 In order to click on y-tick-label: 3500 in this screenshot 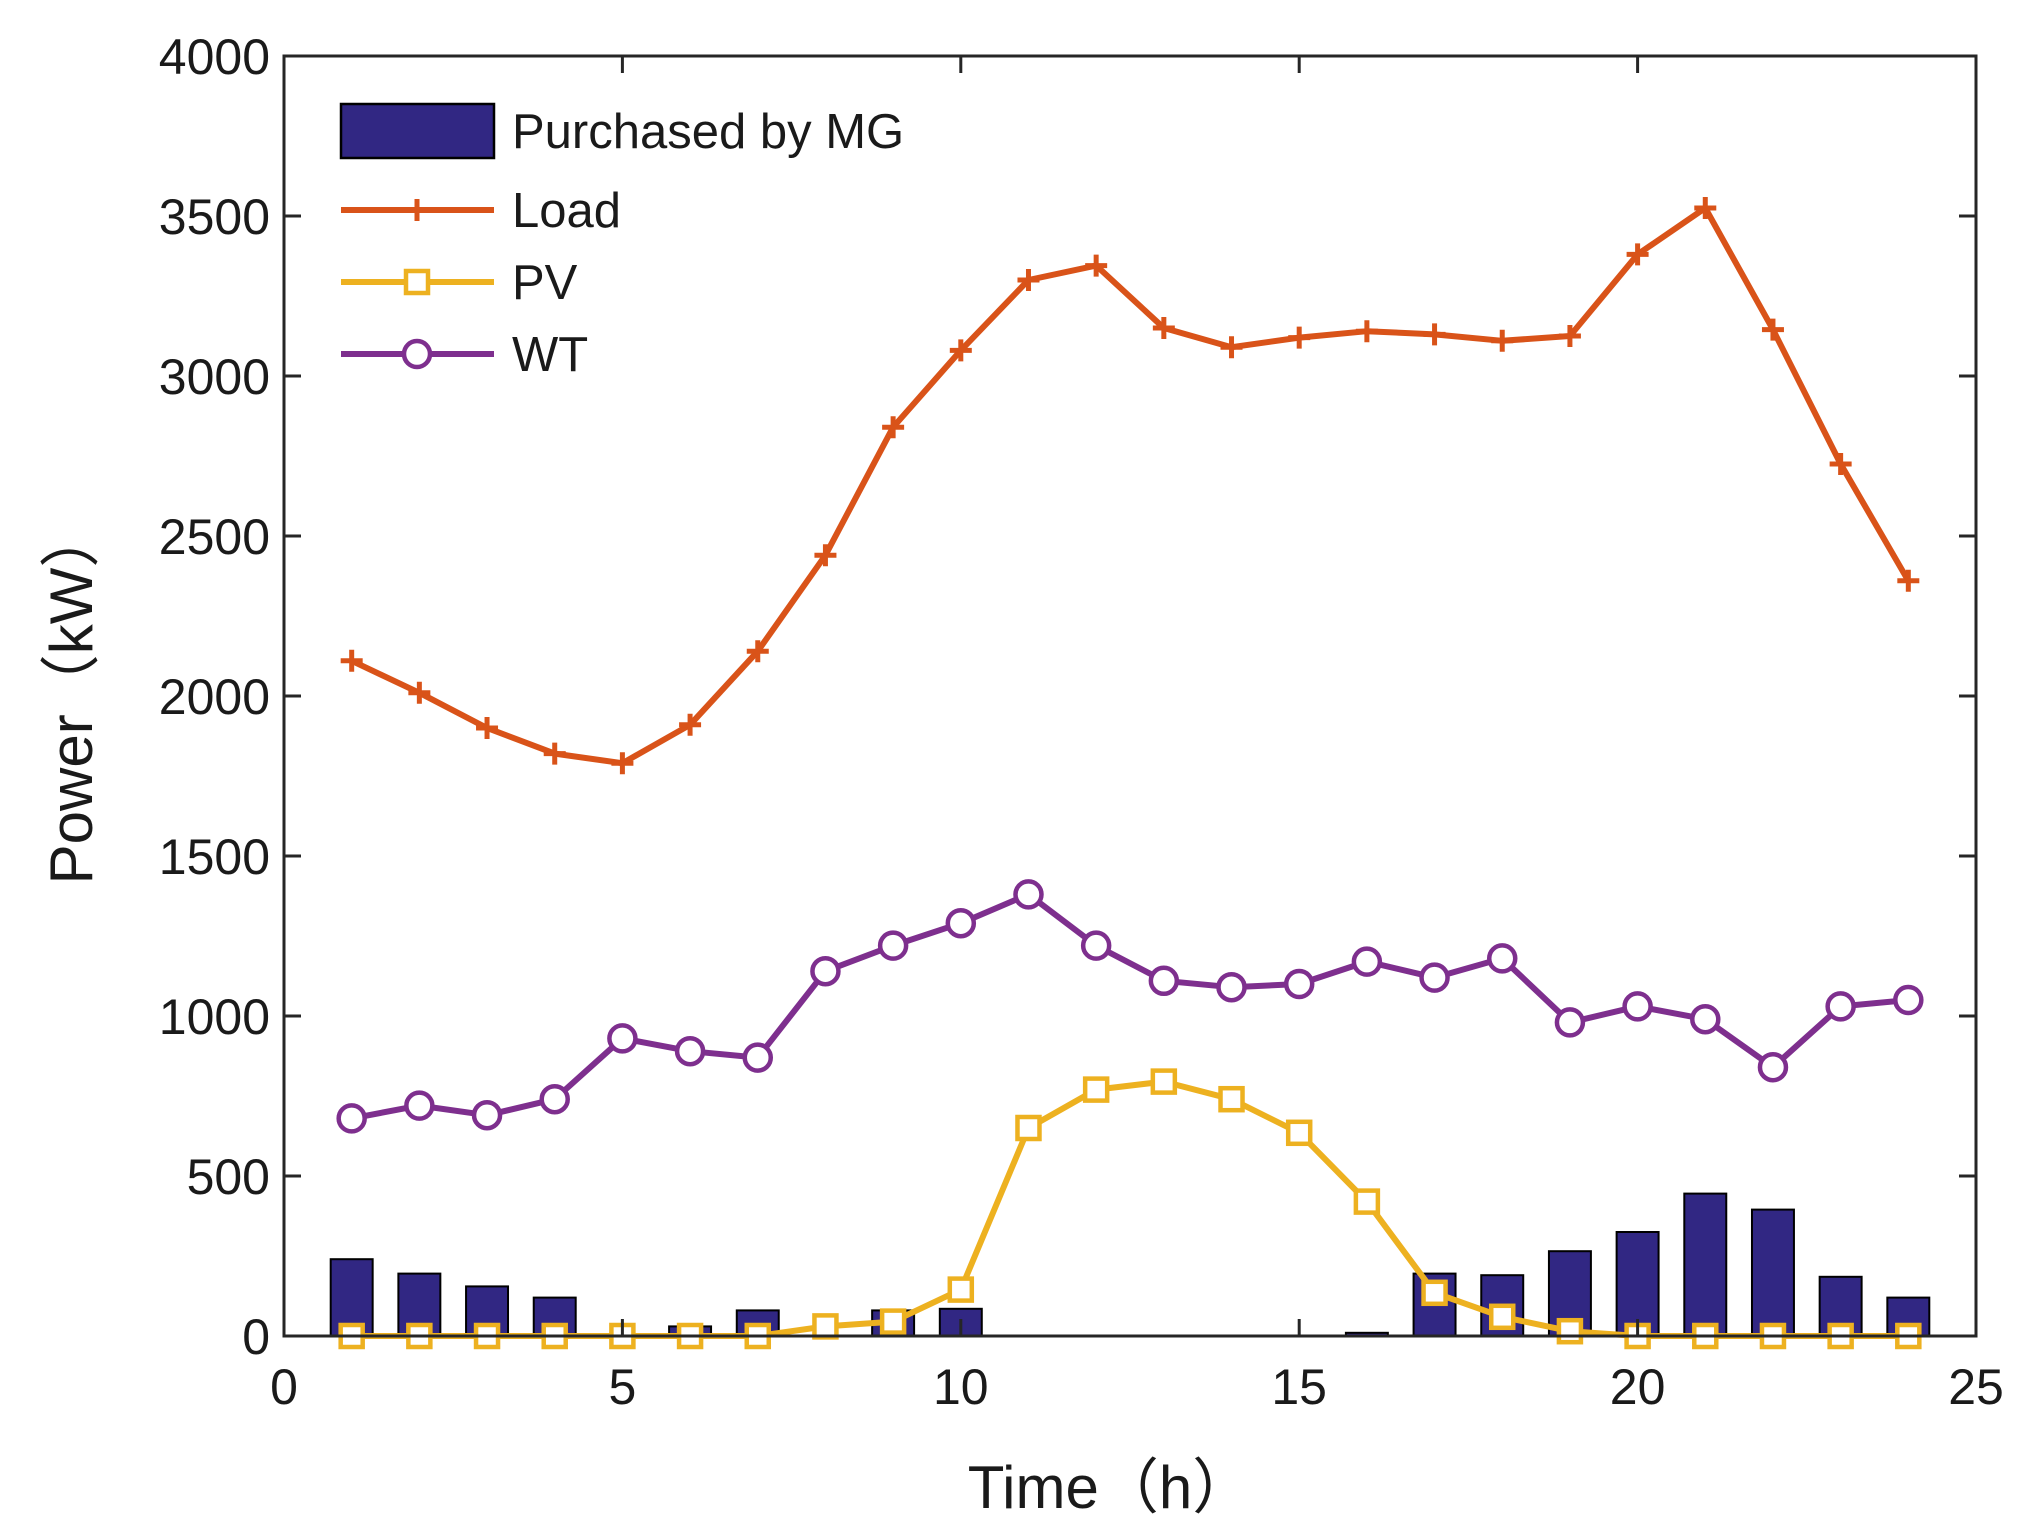, I will do `click(214, 217)`.